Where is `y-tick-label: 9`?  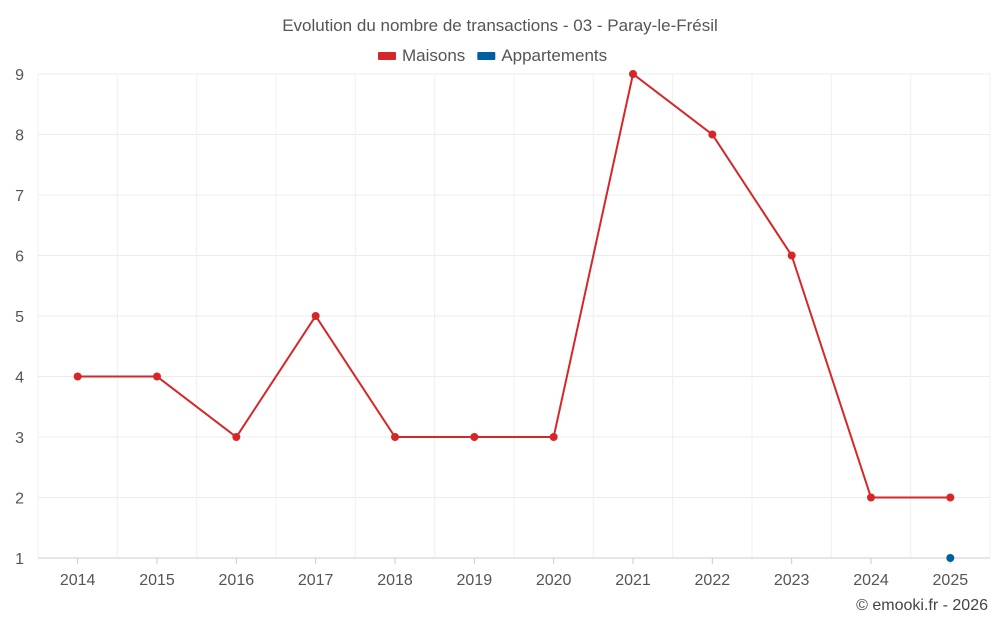 y-tick-label: 9 is located at coordinates (19, 75).